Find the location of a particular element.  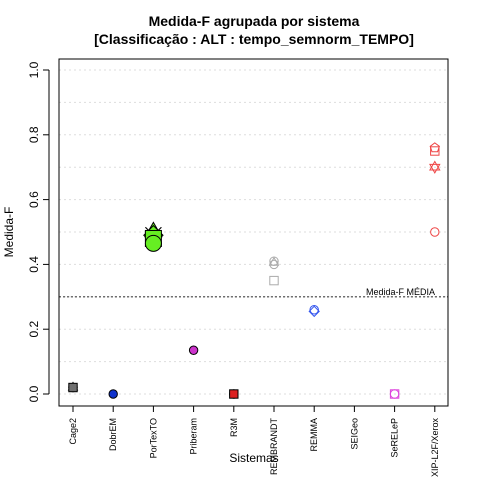

y-tick-label: 0.8 is located at coordinates (34, 134).